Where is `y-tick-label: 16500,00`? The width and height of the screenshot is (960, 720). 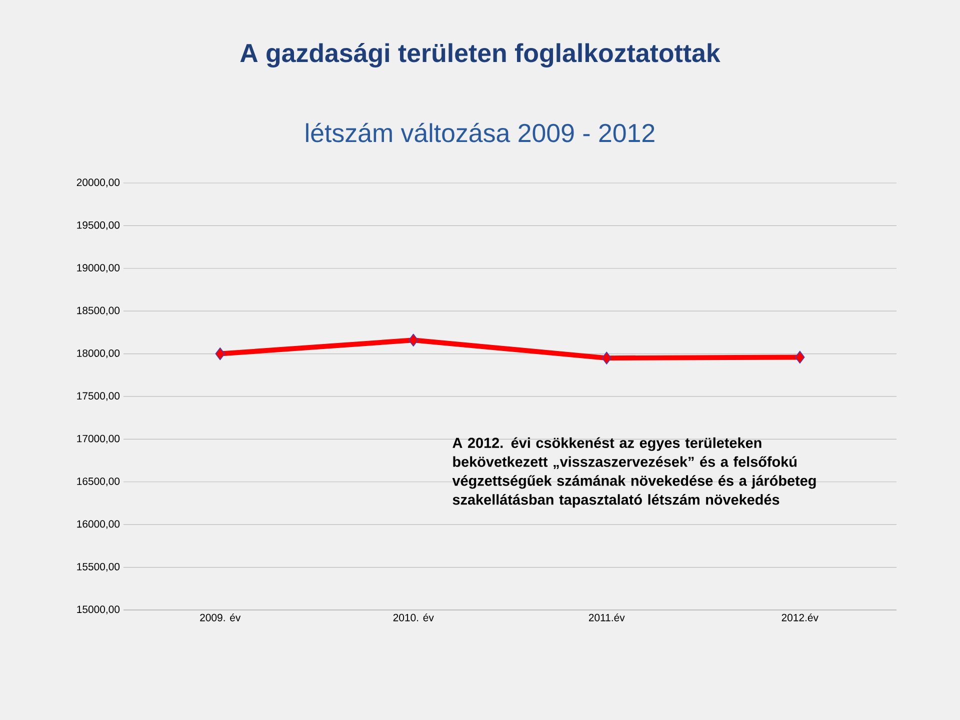
y-tick-label: 16500,00 is located at coordinates (98, 482).